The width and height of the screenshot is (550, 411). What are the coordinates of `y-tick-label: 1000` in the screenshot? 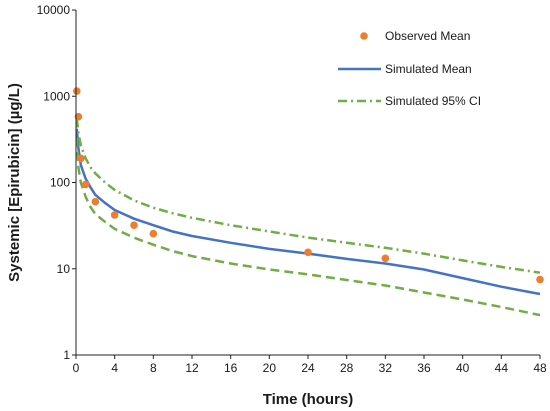 It's located at (56, 96).